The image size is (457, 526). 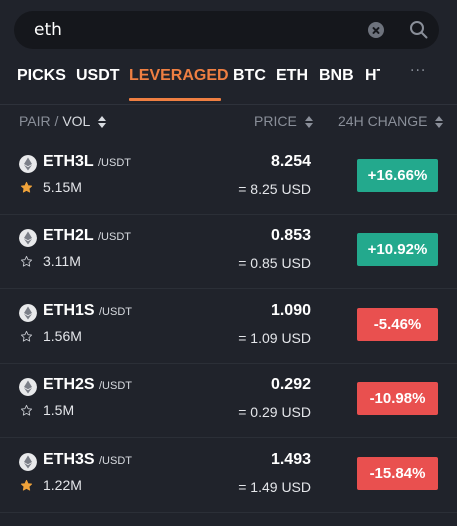 What do you see at coordinates (290, 161) in the screenshot?
I see `price-value: 8.254` at bounding box center [290, 161].